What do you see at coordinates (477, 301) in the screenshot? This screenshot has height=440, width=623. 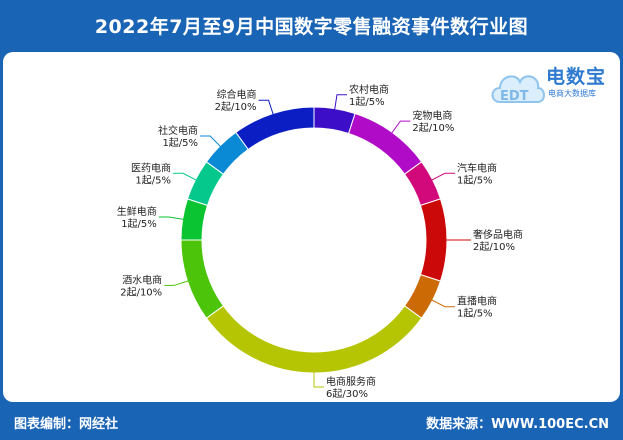 I see `slice-name-label: 直播电商` at bounding box center [477, 301].